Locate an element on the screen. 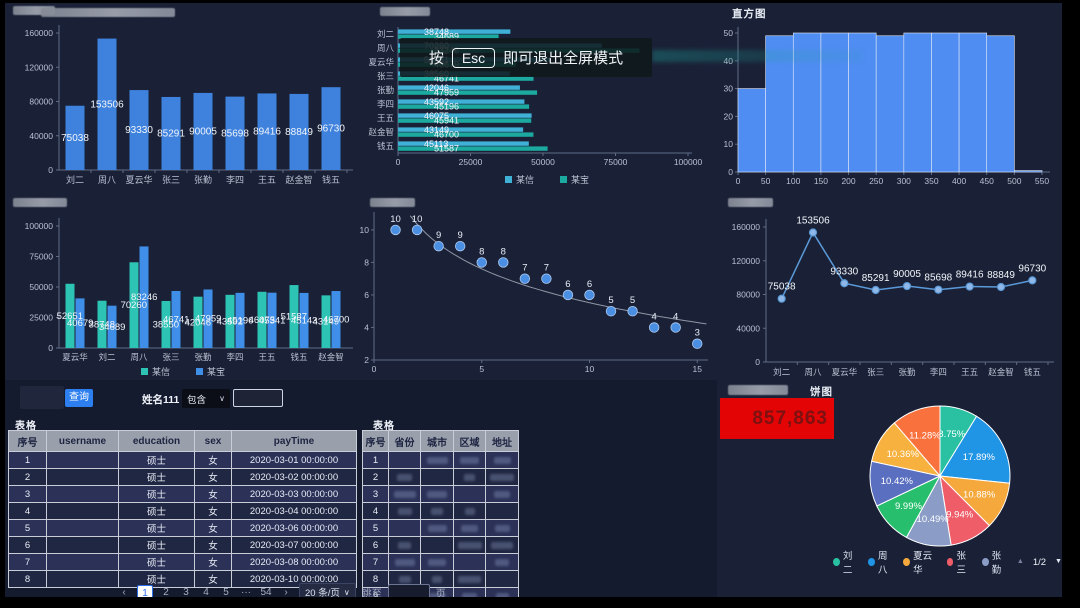 This screenshot has height=608, width=1080. table-row: 4 is located at coordinates (441, 511).